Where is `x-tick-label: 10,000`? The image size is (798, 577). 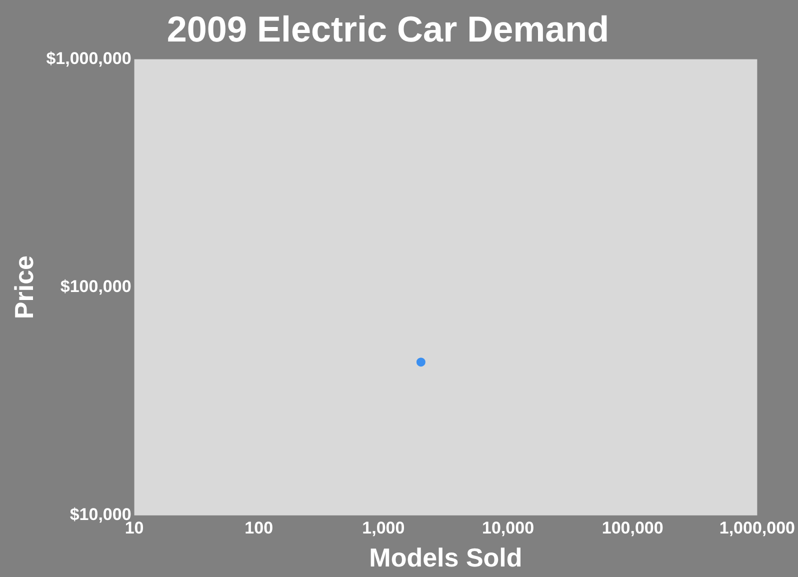 x-tick-label: 10,000 is located at coordinates (508, 528).